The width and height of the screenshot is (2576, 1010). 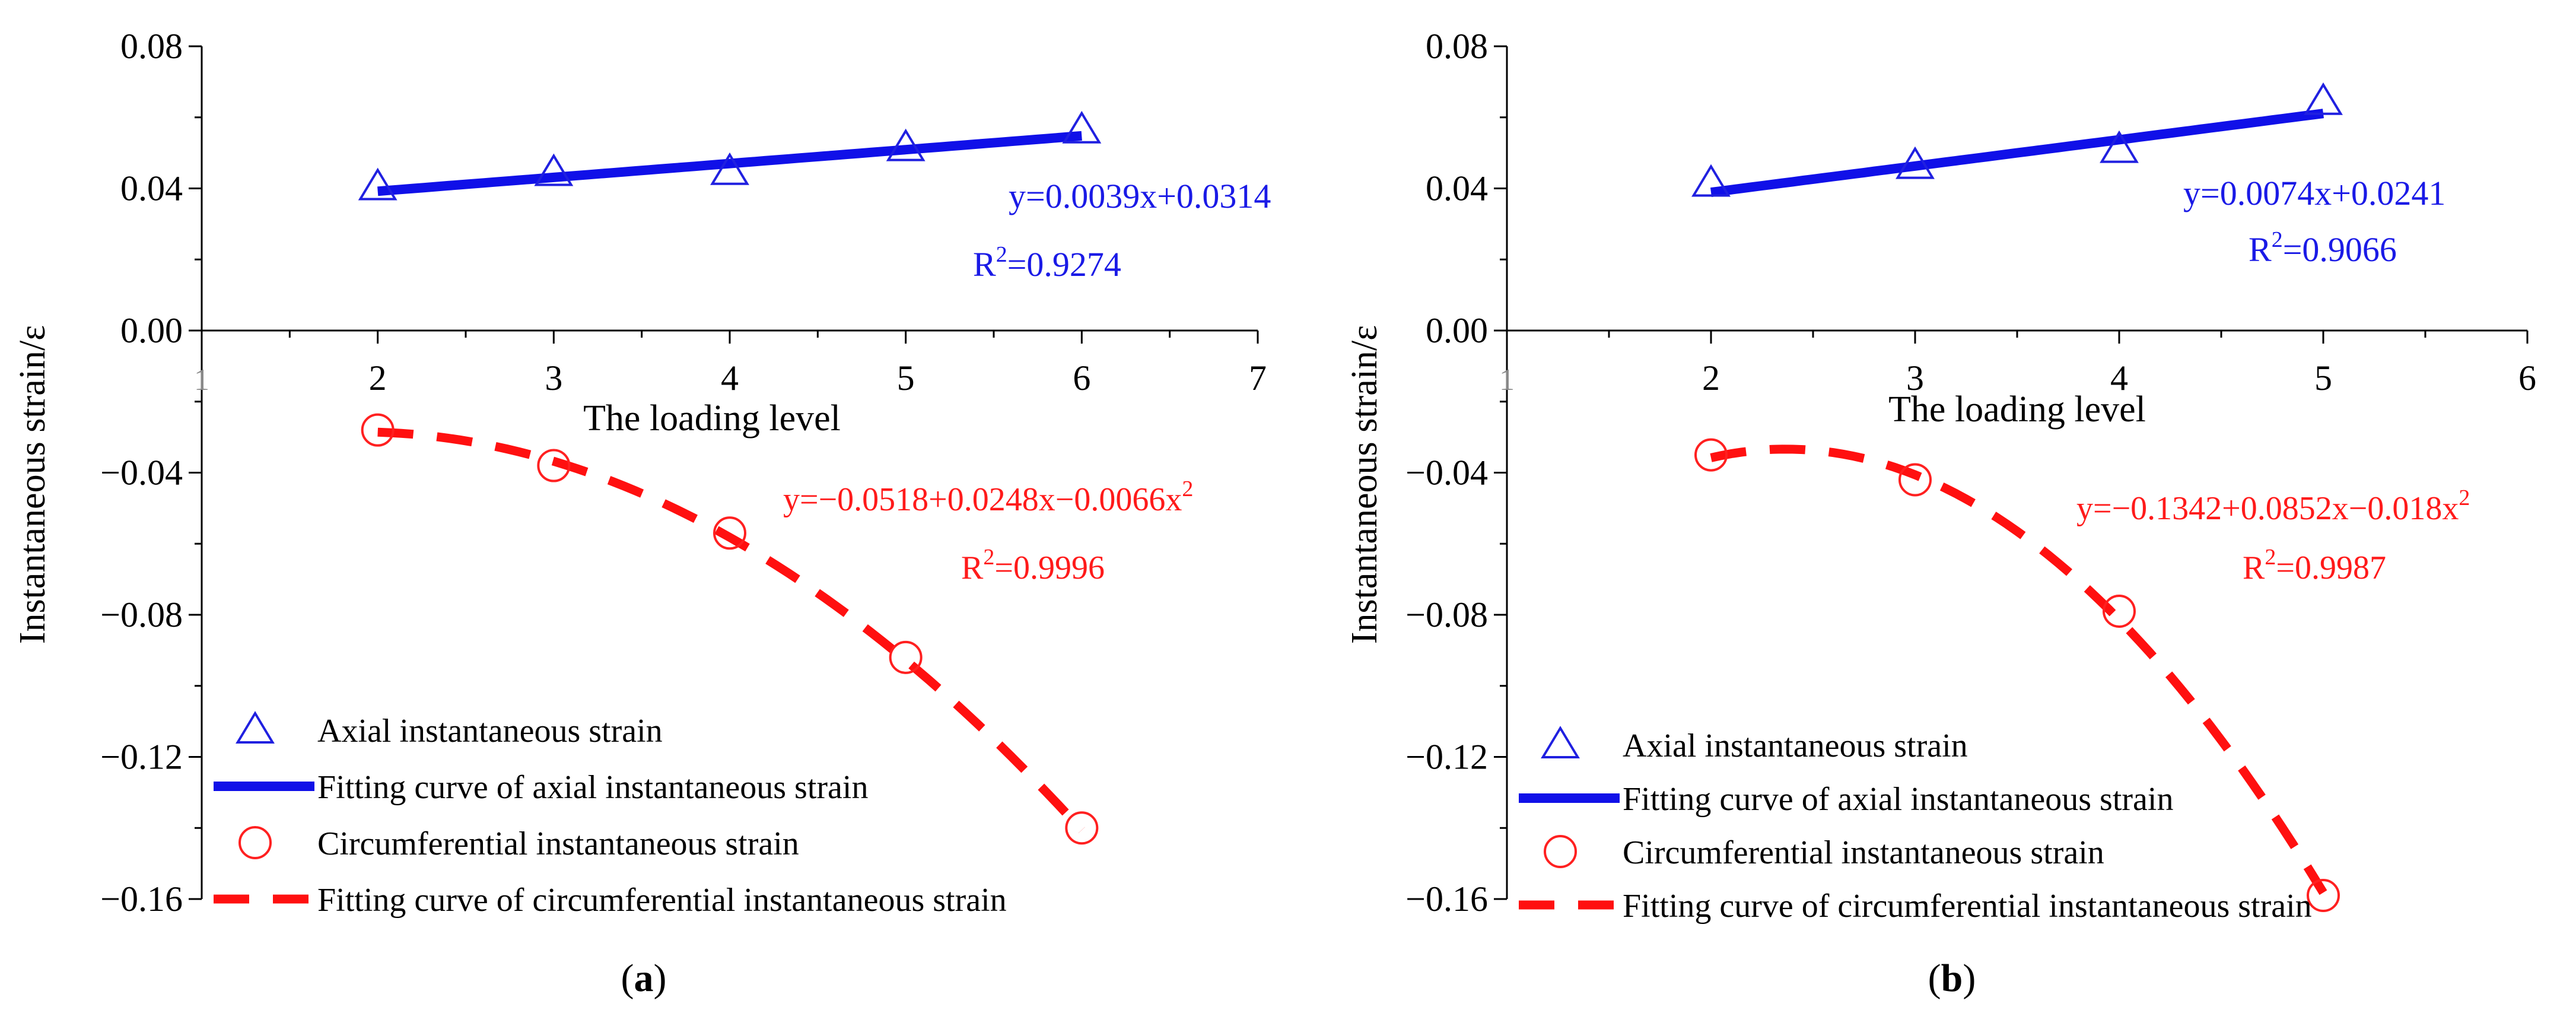 What do you see at coordinates (627, 978) in the screenshot?
I see `caption-a-open: (` at bounding box center [627, 978].